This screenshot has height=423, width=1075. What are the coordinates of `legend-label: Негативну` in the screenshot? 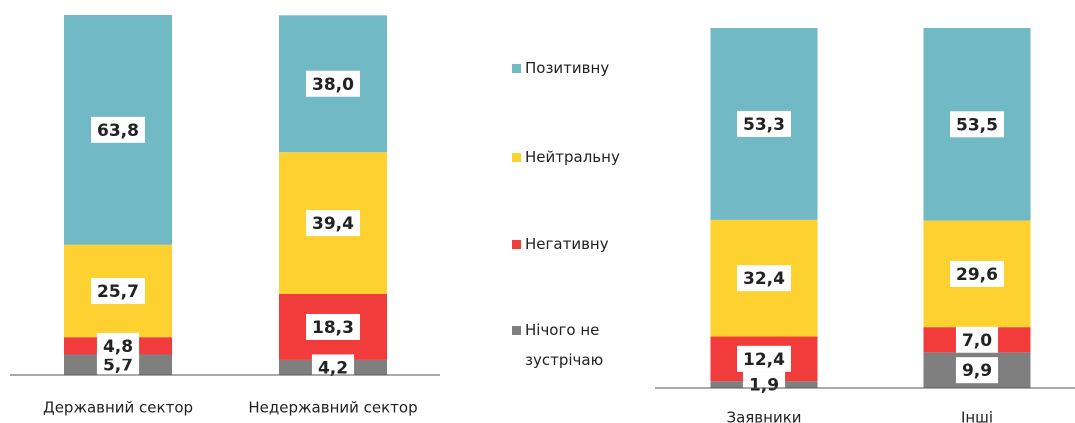 It's located at (567, 244).